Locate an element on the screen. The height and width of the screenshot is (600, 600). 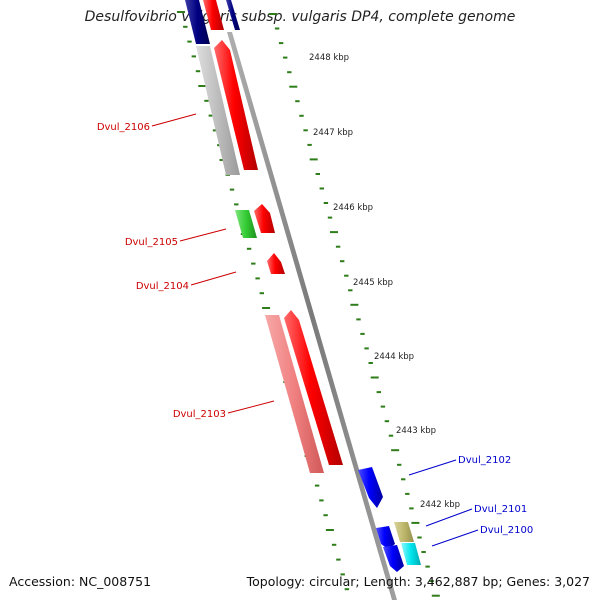
gene-feature-pink is located at coordinates (294, 394).